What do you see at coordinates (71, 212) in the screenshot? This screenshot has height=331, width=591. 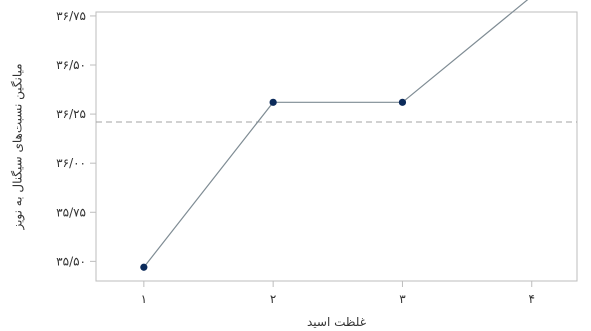 I see `y-tick-label: ۳۵/۷۵` at bounding box center [71, 212].